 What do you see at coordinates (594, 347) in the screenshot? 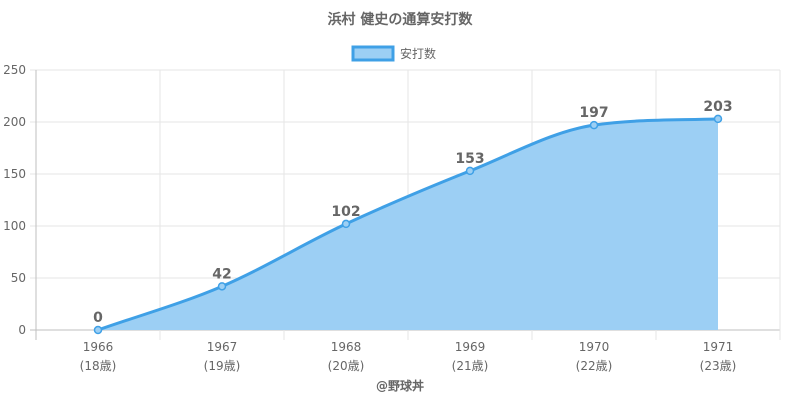
I see `x-tick-year: 1970` at bounding box center [594, 347].